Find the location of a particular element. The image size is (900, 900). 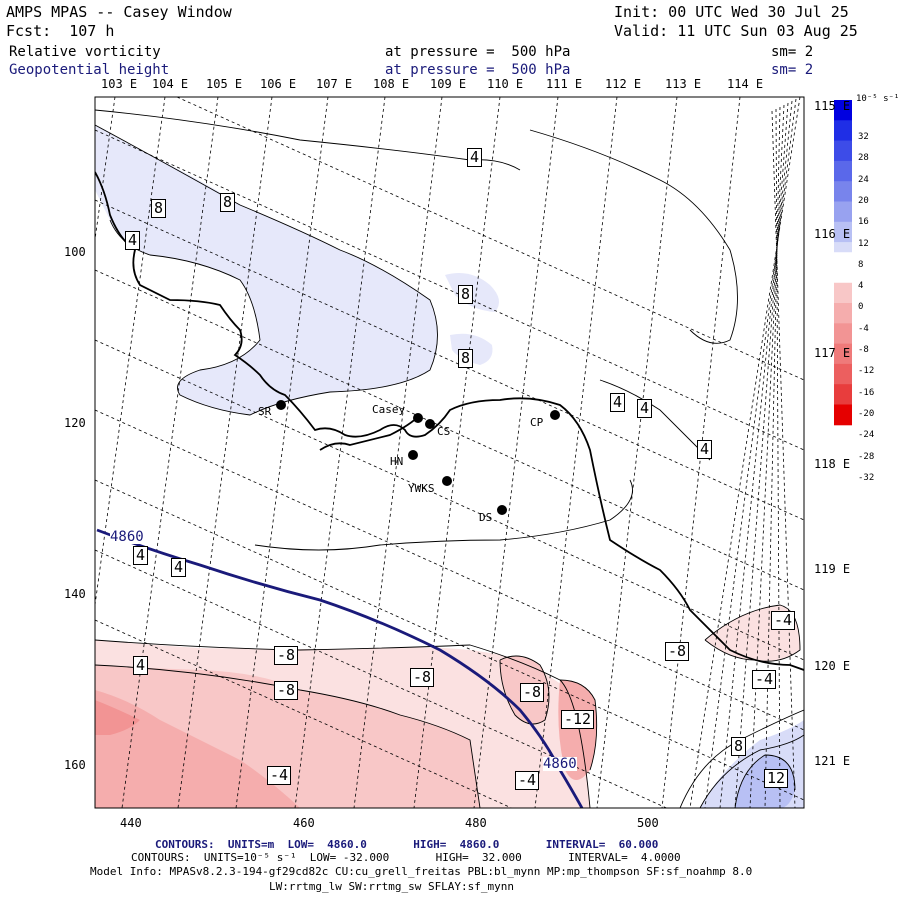

lon-label: 117 E is located at coordinates (832, 353).